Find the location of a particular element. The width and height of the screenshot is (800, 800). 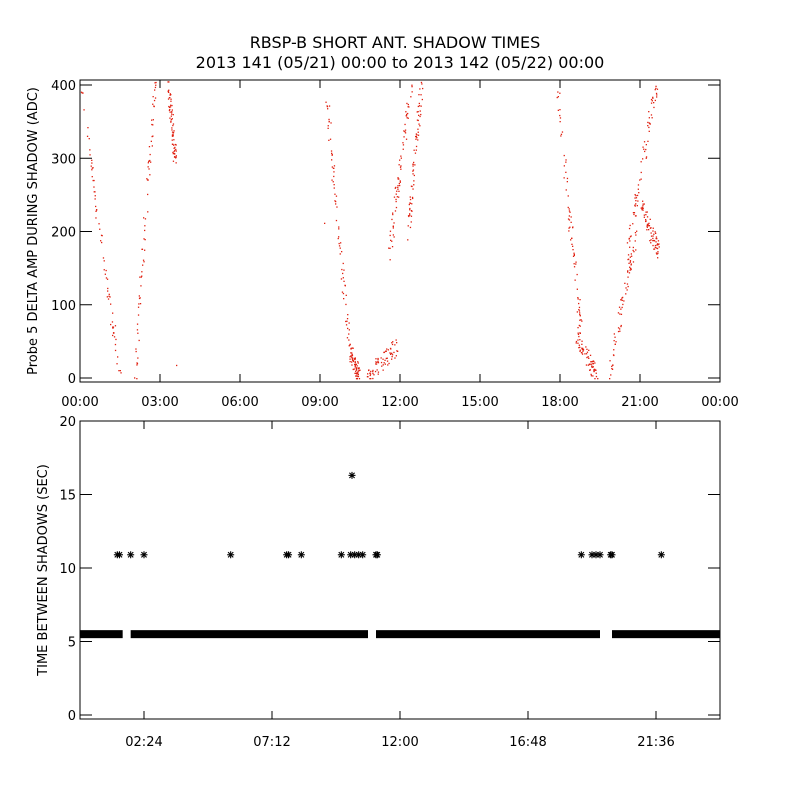

bottom-y-tick-label: 10 is located at coordinates (67, 569).